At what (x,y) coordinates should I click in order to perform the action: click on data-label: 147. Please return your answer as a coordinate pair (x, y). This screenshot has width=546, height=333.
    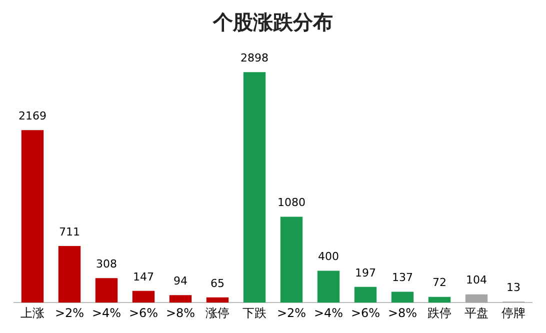
    Looking at the image, I should click on (143, 277).